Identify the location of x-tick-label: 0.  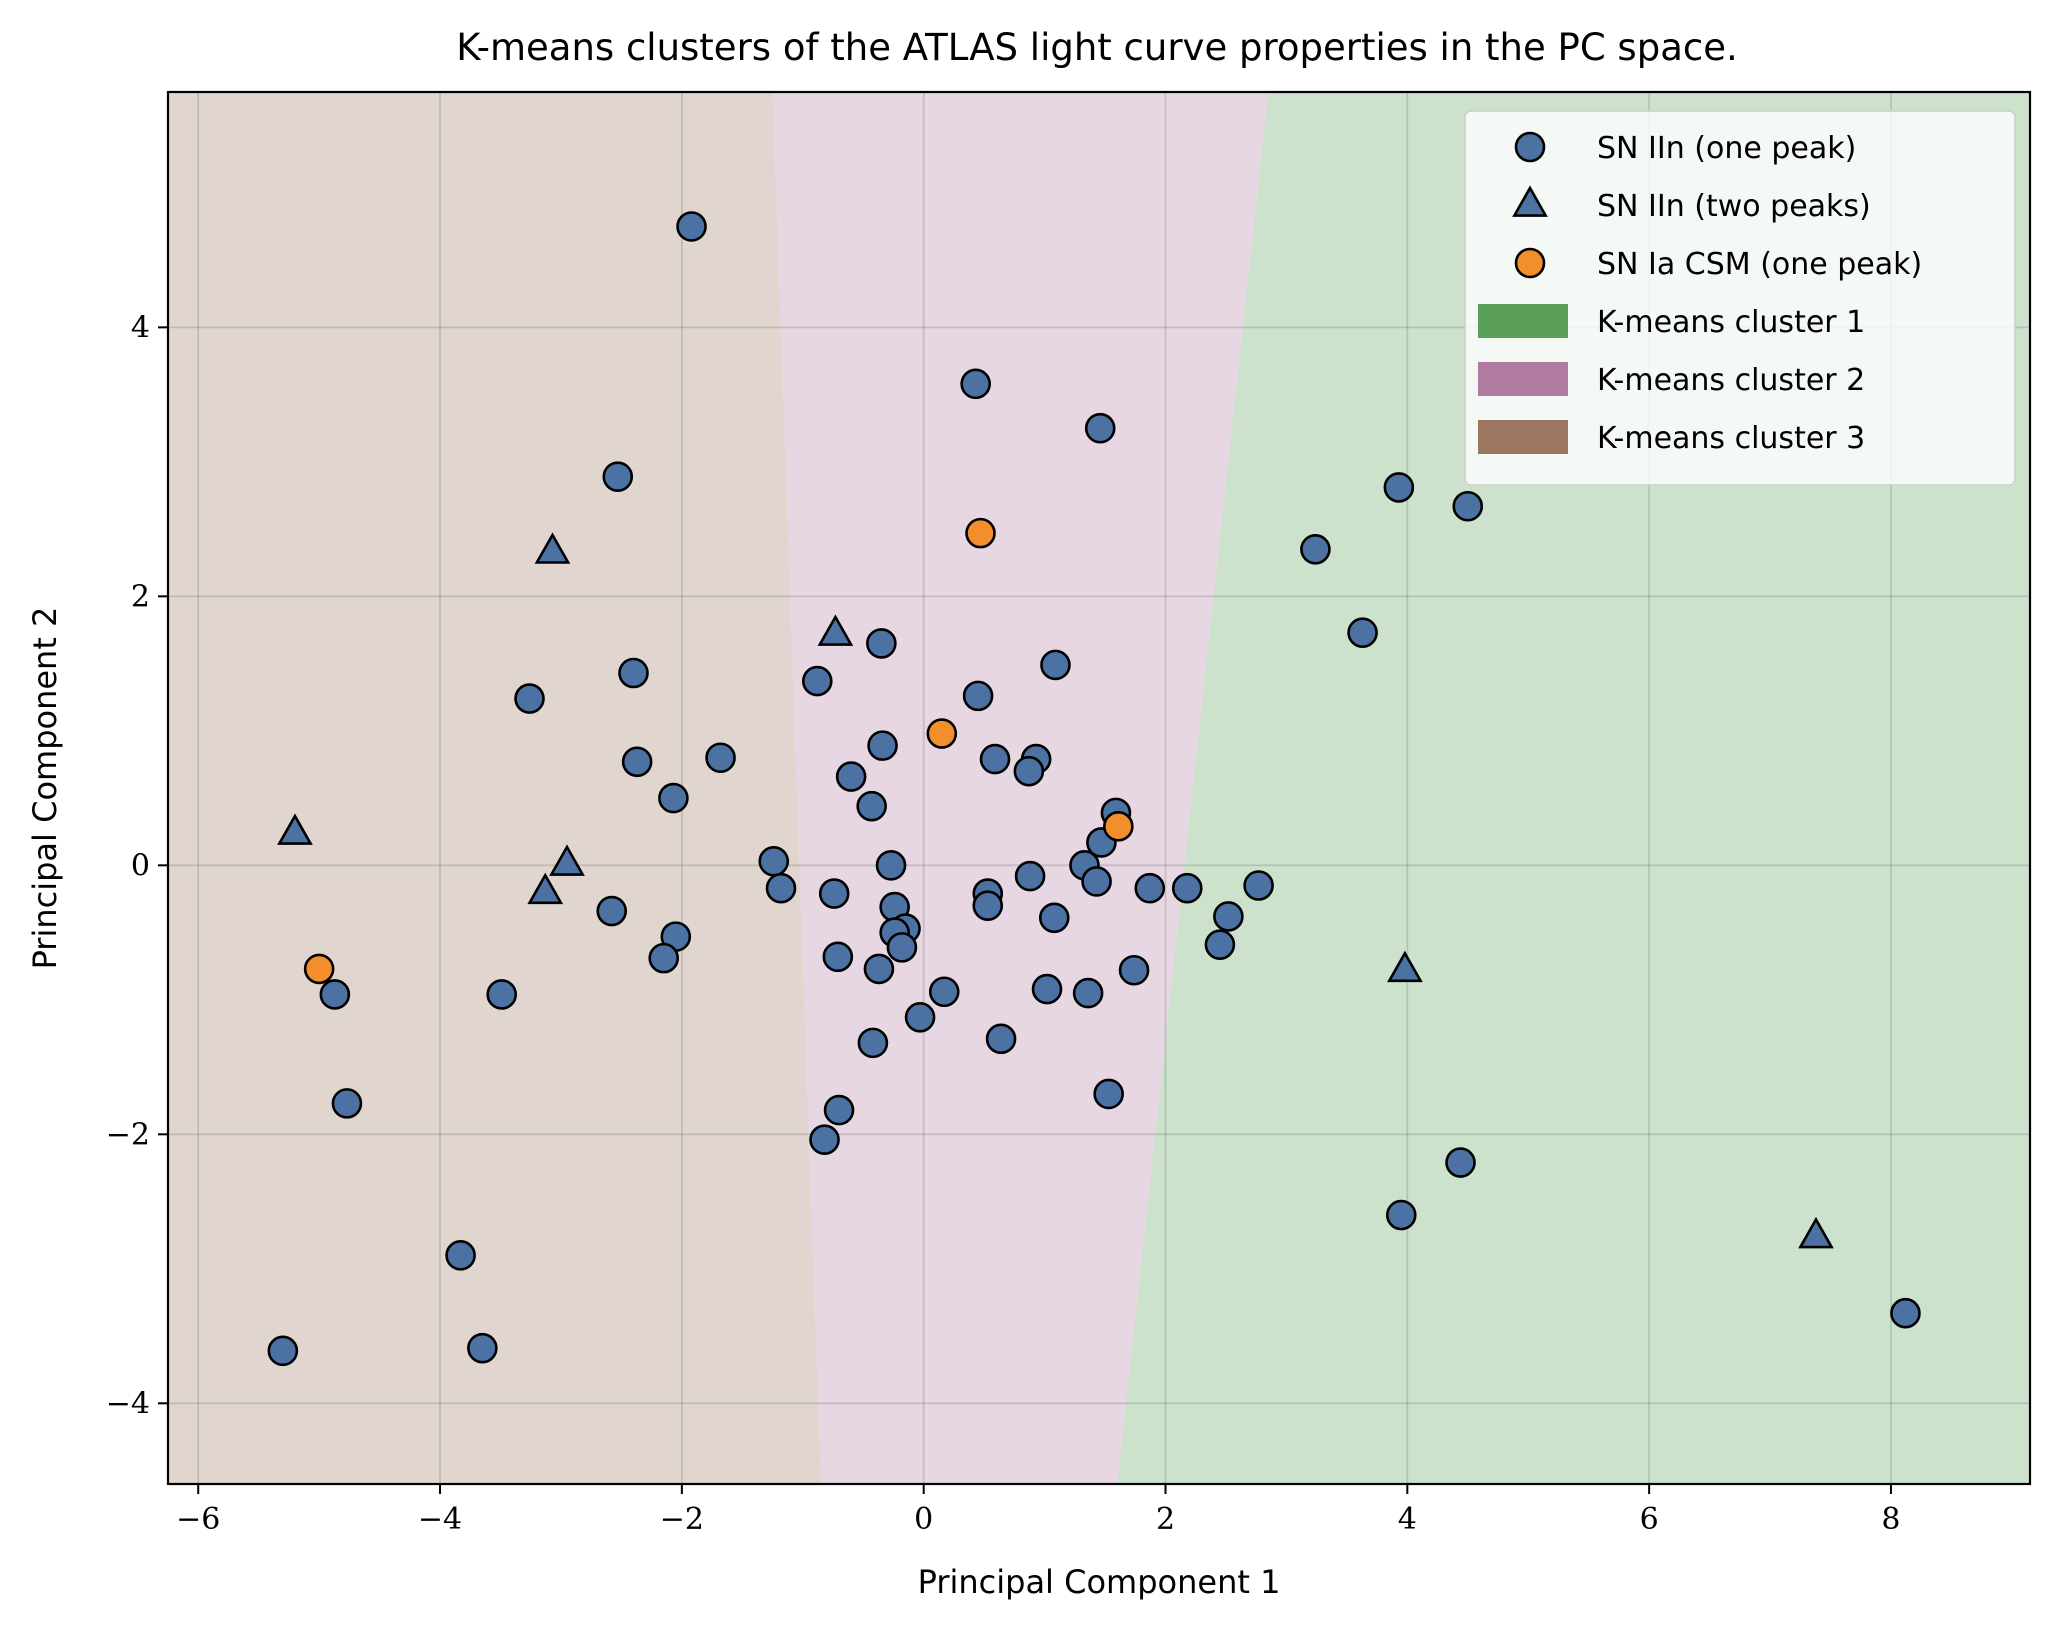
(923, 1519).